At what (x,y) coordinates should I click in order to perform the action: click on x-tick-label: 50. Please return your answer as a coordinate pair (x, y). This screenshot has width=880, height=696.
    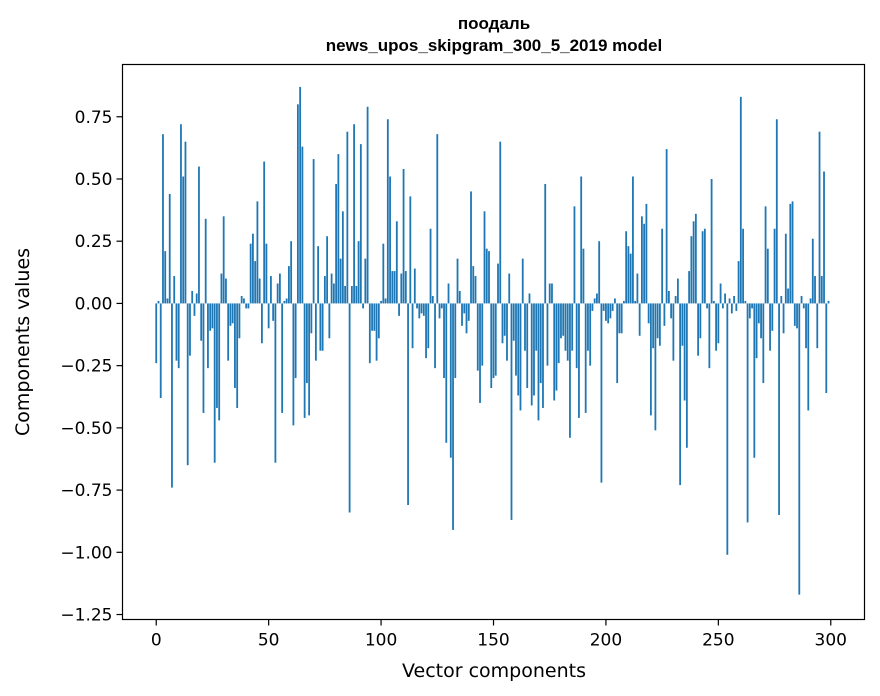
    Looking at the image, I should click on (269, 641).